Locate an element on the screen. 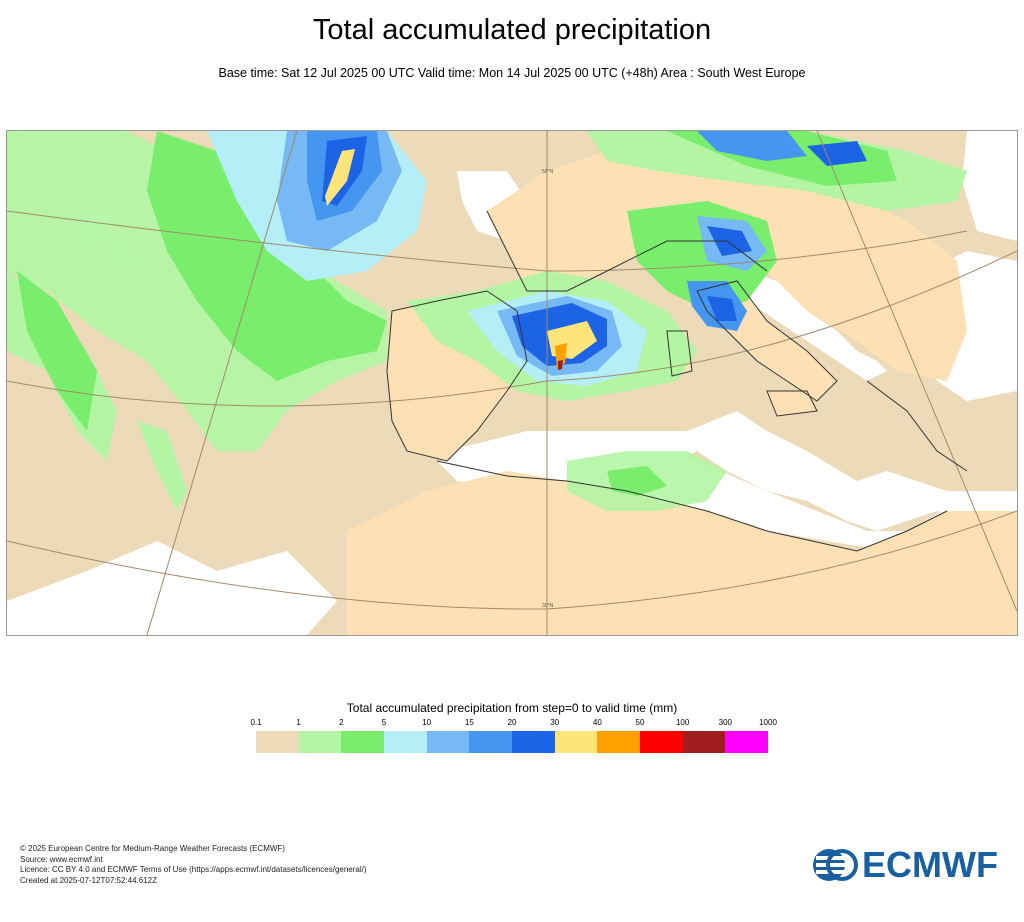  greece-coast is located at coordinates (917, 426).